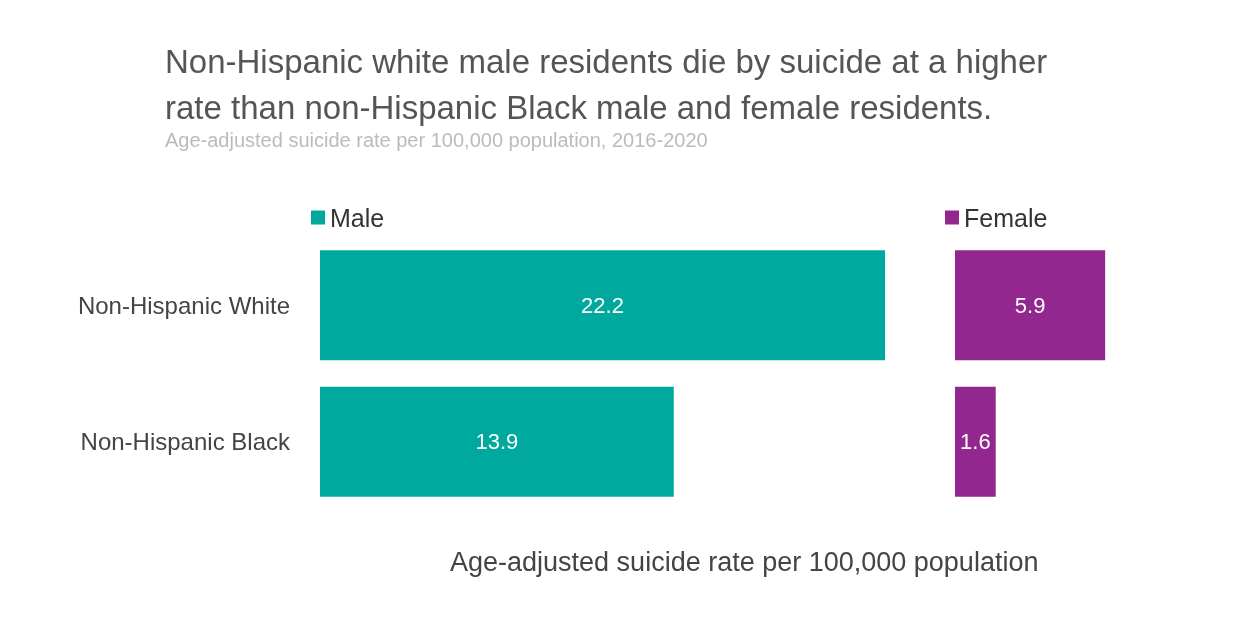 The image size is (1242, 620). I want to click on legend-label: Male, so click(357, 217).